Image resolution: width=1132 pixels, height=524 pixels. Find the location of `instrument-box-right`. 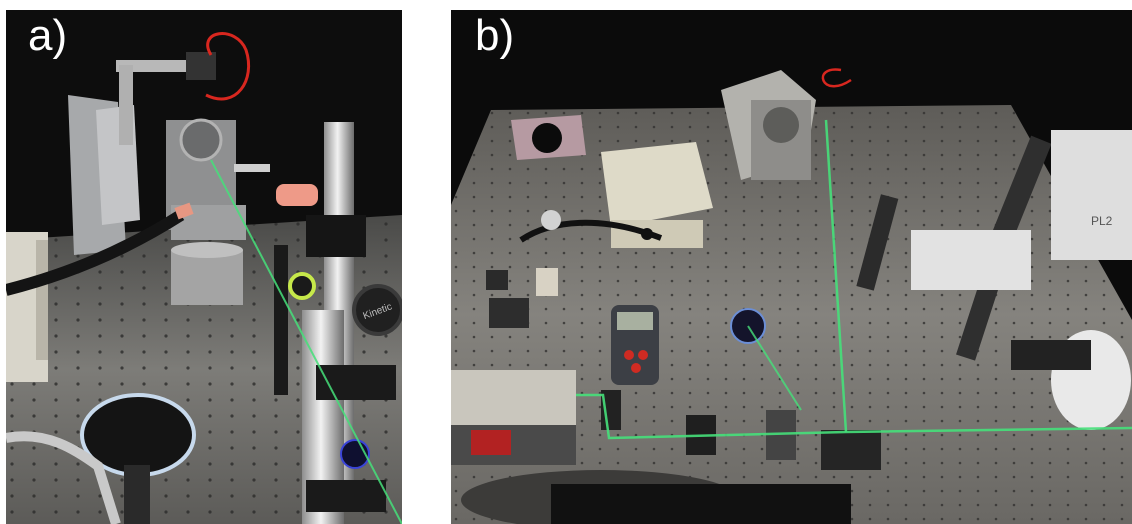

instrument-box-right is located at coordinates (1091, 195).